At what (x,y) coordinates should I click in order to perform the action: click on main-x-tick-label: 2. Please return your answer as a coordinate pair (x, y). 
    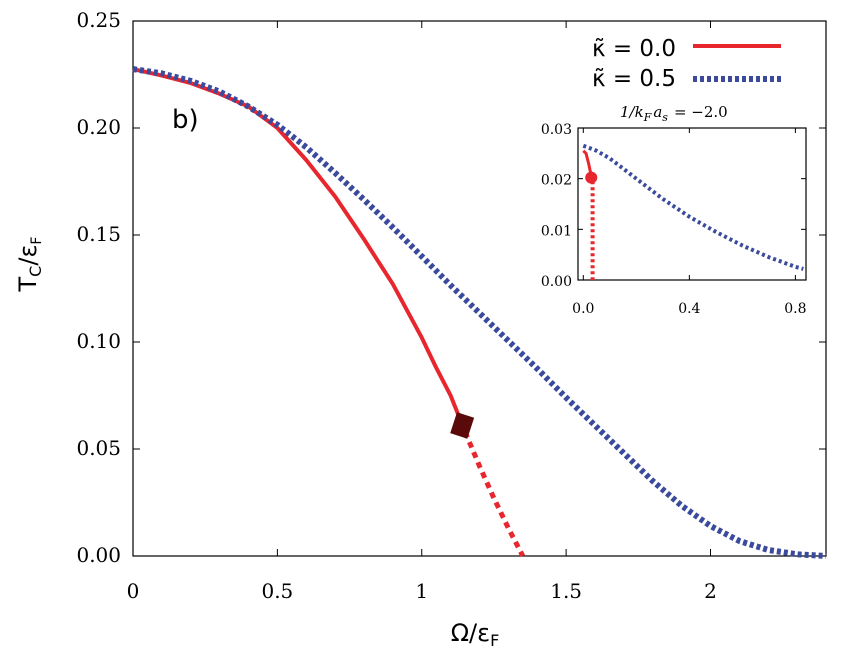
    Looking at the image, I should click on (710, 591).